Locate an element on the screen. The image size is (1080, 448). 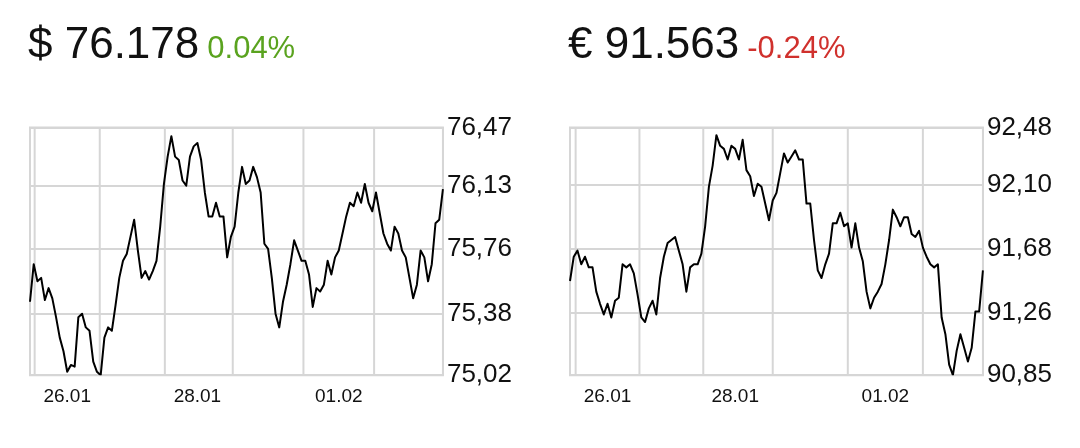
y-tick-label: 75,38 is located at coordinates (479, 311).